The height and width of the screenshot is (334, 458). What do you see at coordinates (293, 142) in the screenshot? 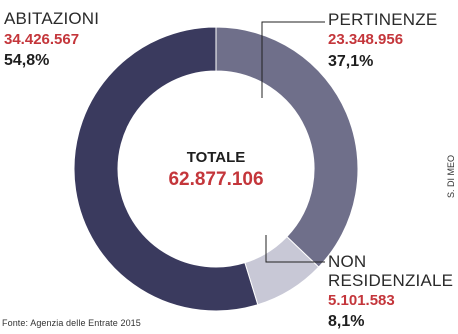
I see `leader-lines` at bounding box center [293, 142].